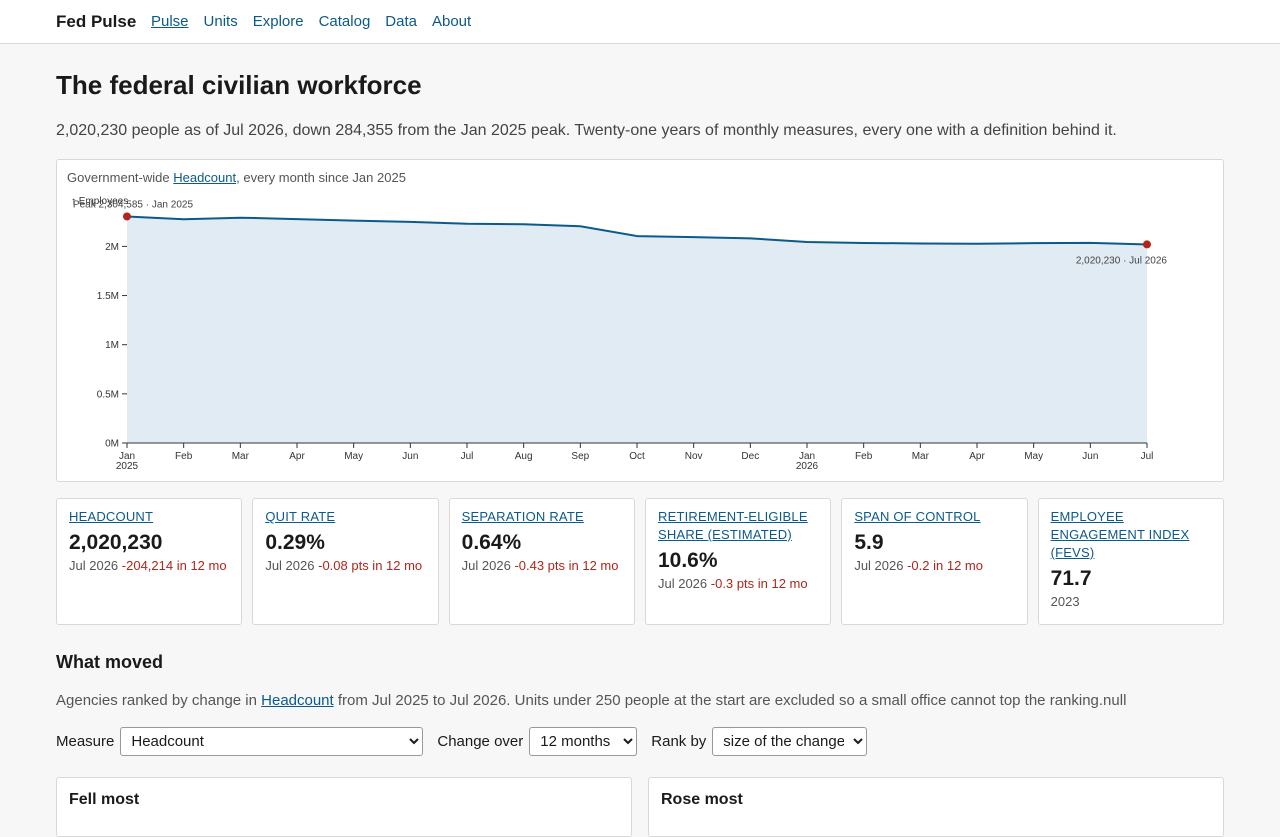 The image size is (1280, 837). Describe the element at coordinates (401, 21) in the screenshot. I see `nav-link-data: Data` at that location.